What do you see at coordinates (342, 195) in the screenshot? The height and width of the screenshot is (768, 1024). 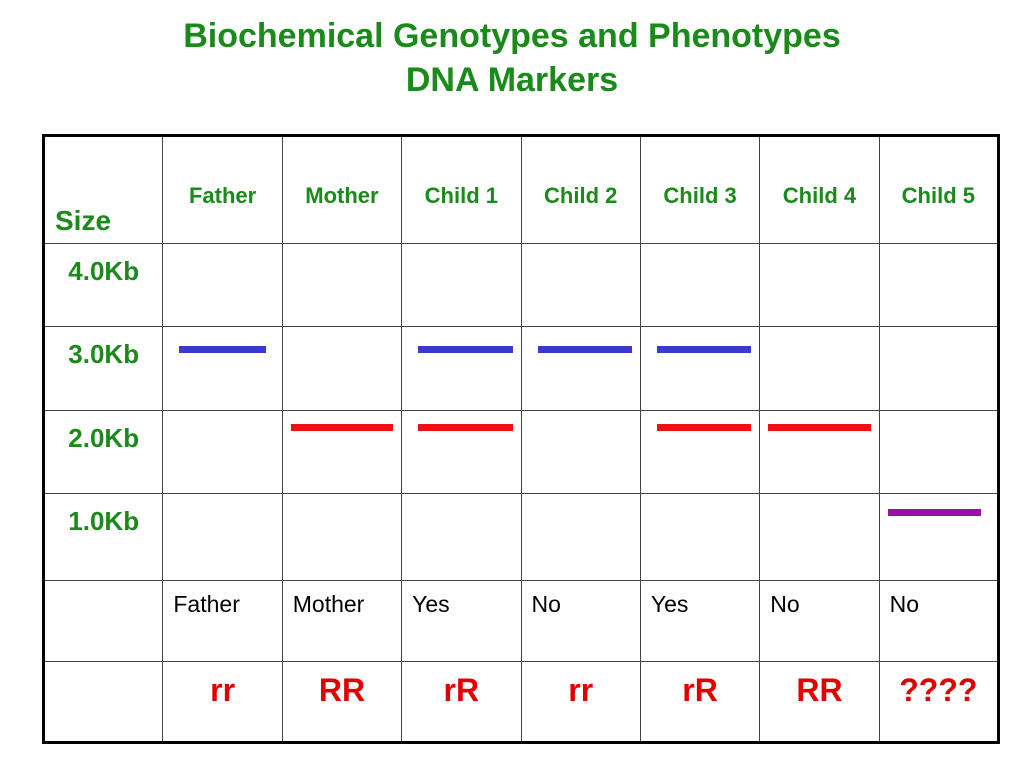 I see `column-header-mother: Mother` at bounding box center [342, 195].